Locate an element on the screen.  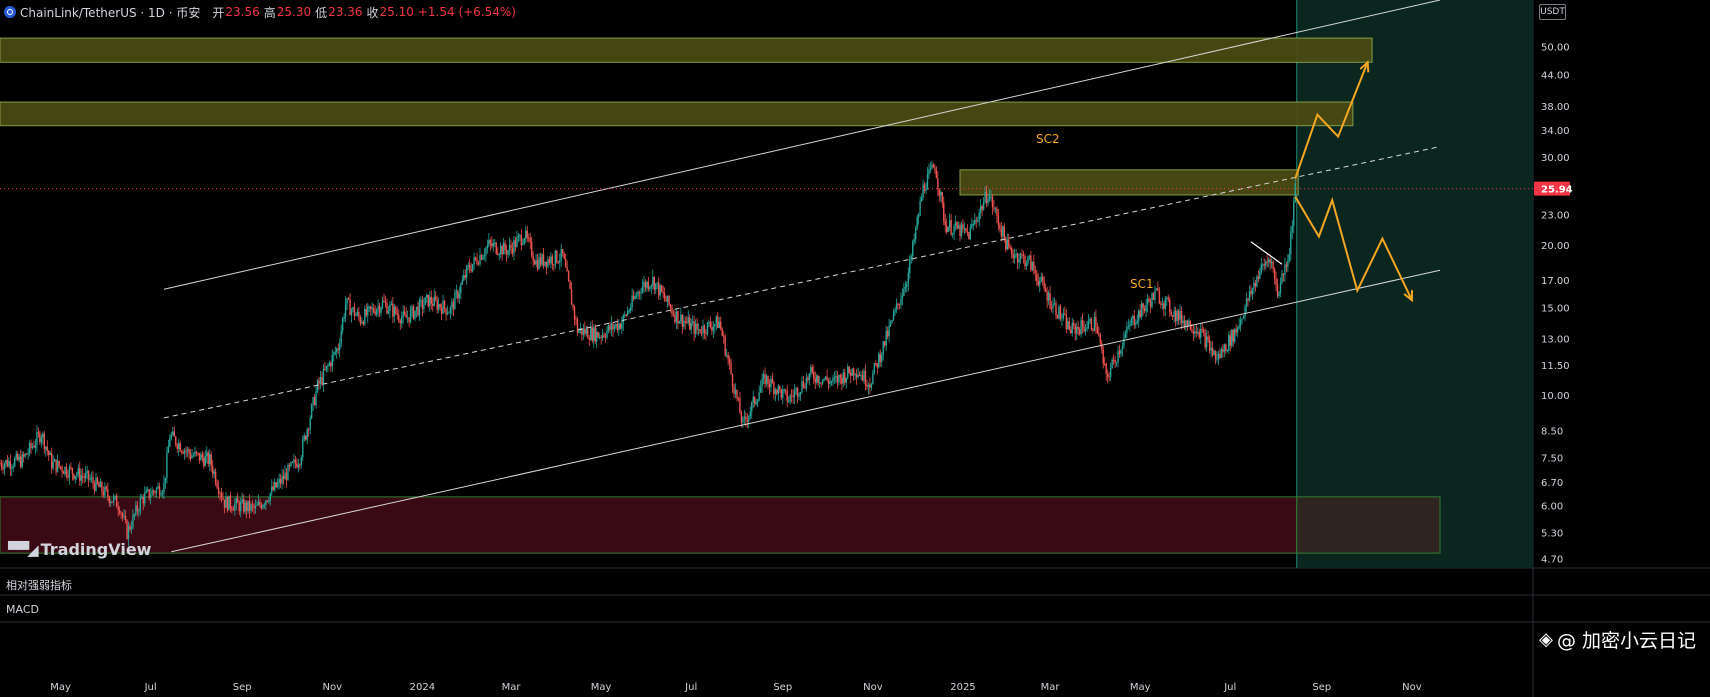
symbol-title: ChainLink/TetherUS · 1D · 币安 is located at coordinates (110, 12).